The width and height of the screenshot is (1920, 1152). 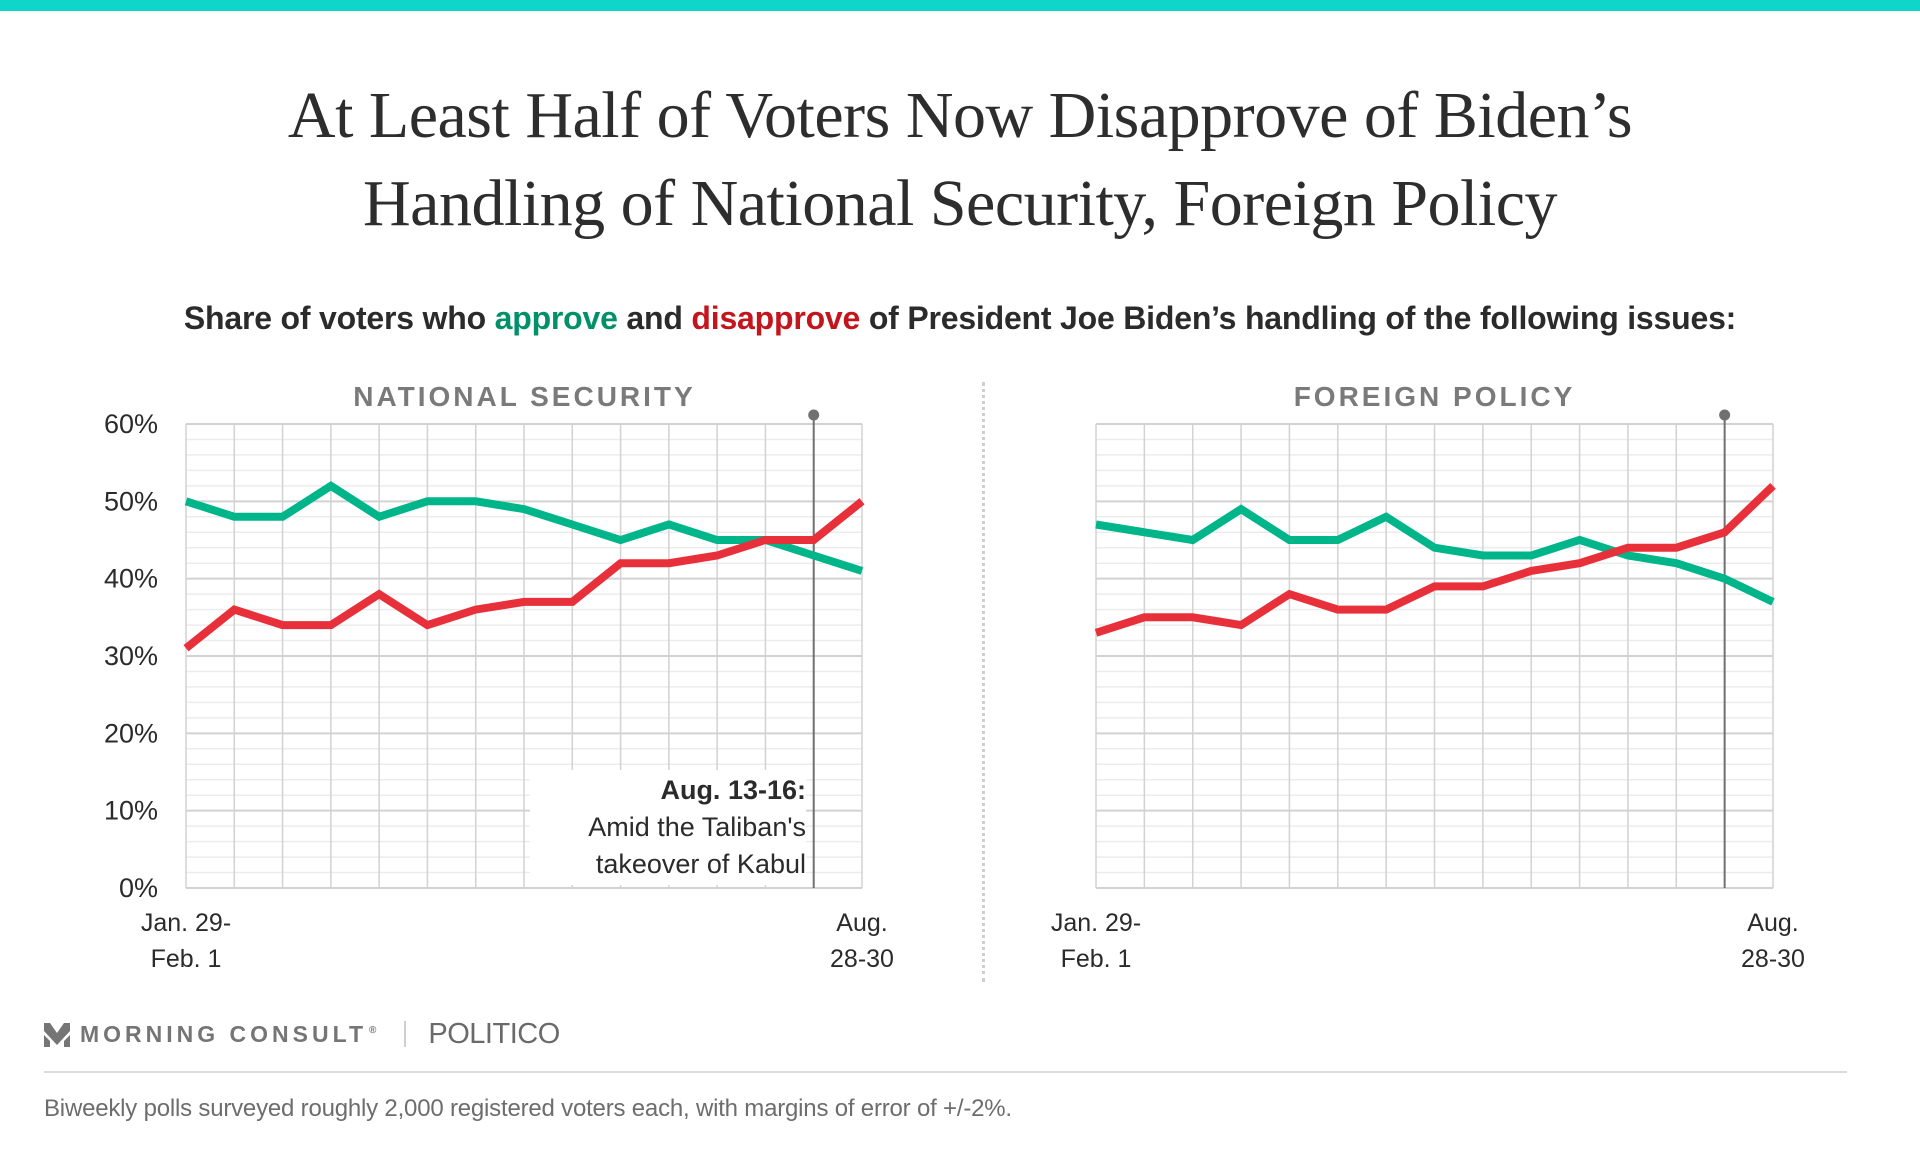 What do you see at coordinates (776, 318) in the screenshot?
I see `subtitle-disapprove: disapprove` at bounding box center [776, 318].